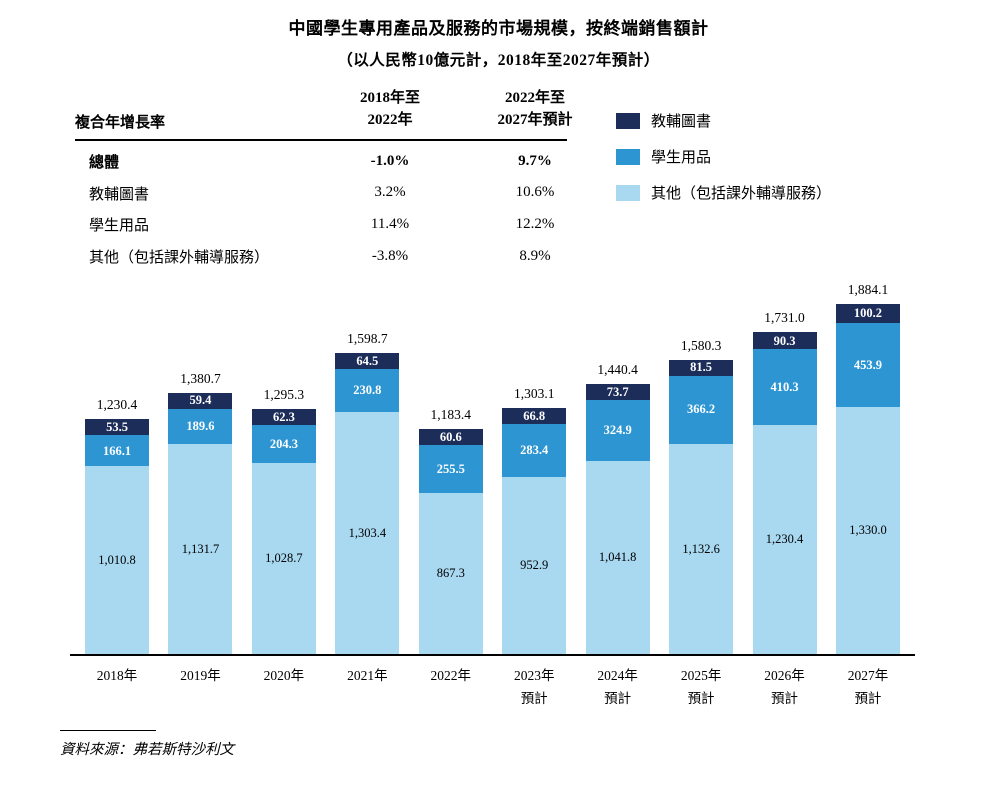 Image resolution: width=997 pixels, height=787 pixels. What do you see at coordinates (534, 687) in the screenshot?
I see `x-axis-label: 2023年 預計` at bounding box center [534, 687].